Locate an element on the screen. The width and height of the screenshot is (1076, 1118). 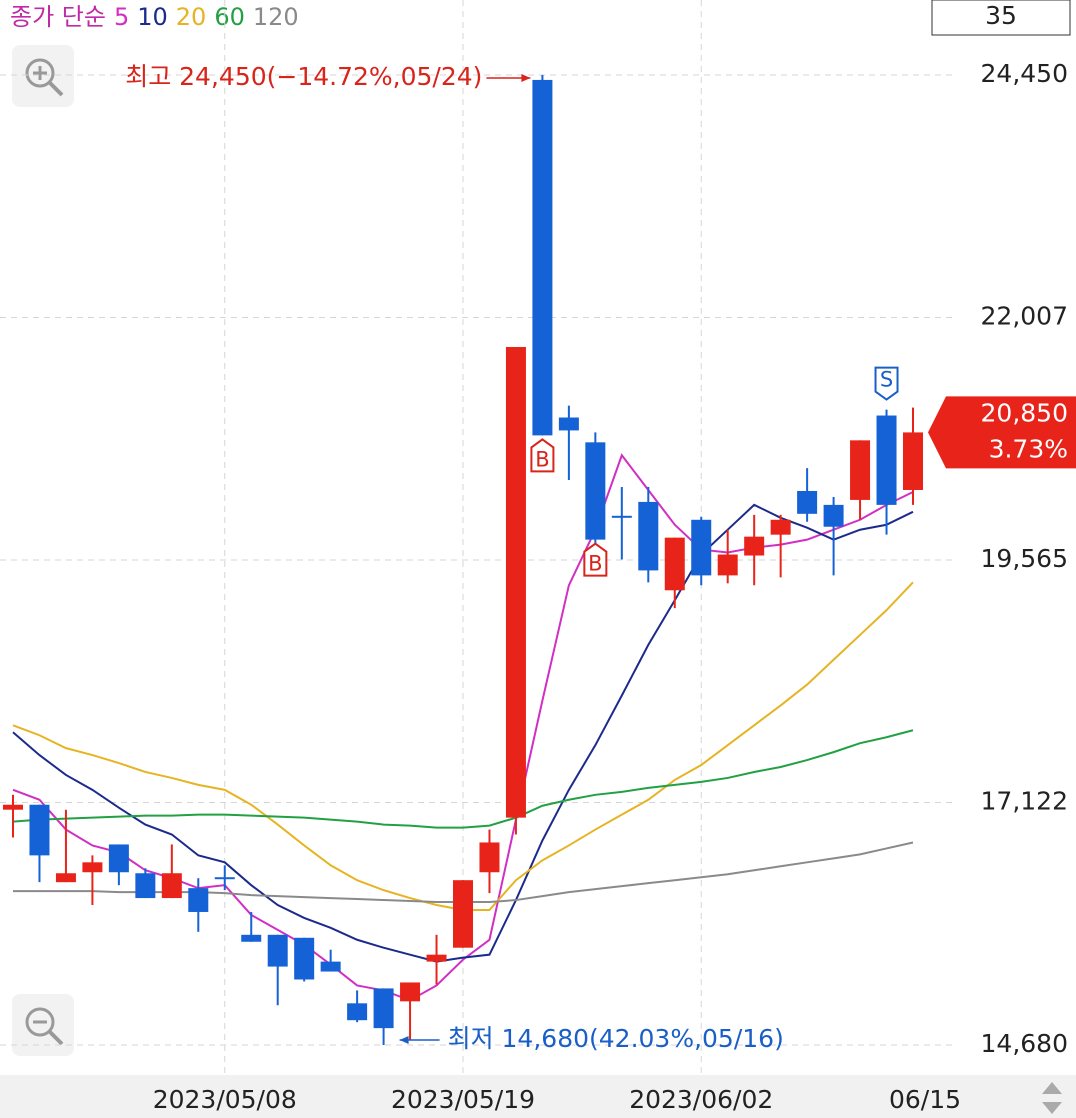
change-rate: 3.73% is located at coordinates (1028, 448).